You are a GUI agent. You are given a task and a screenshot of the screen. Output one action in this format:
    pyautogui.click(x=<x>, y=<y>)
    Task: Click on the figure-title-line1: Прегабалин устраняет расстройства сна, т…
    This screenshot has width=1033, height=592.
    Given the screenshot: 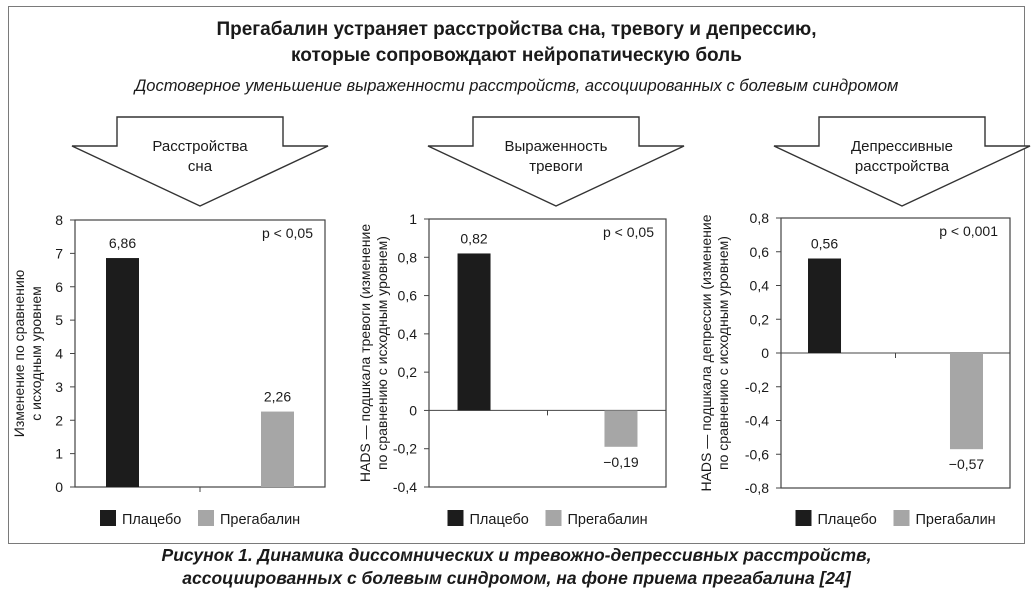 What is the action you would take?
    pyautogui.click(x=516, y=29)
    